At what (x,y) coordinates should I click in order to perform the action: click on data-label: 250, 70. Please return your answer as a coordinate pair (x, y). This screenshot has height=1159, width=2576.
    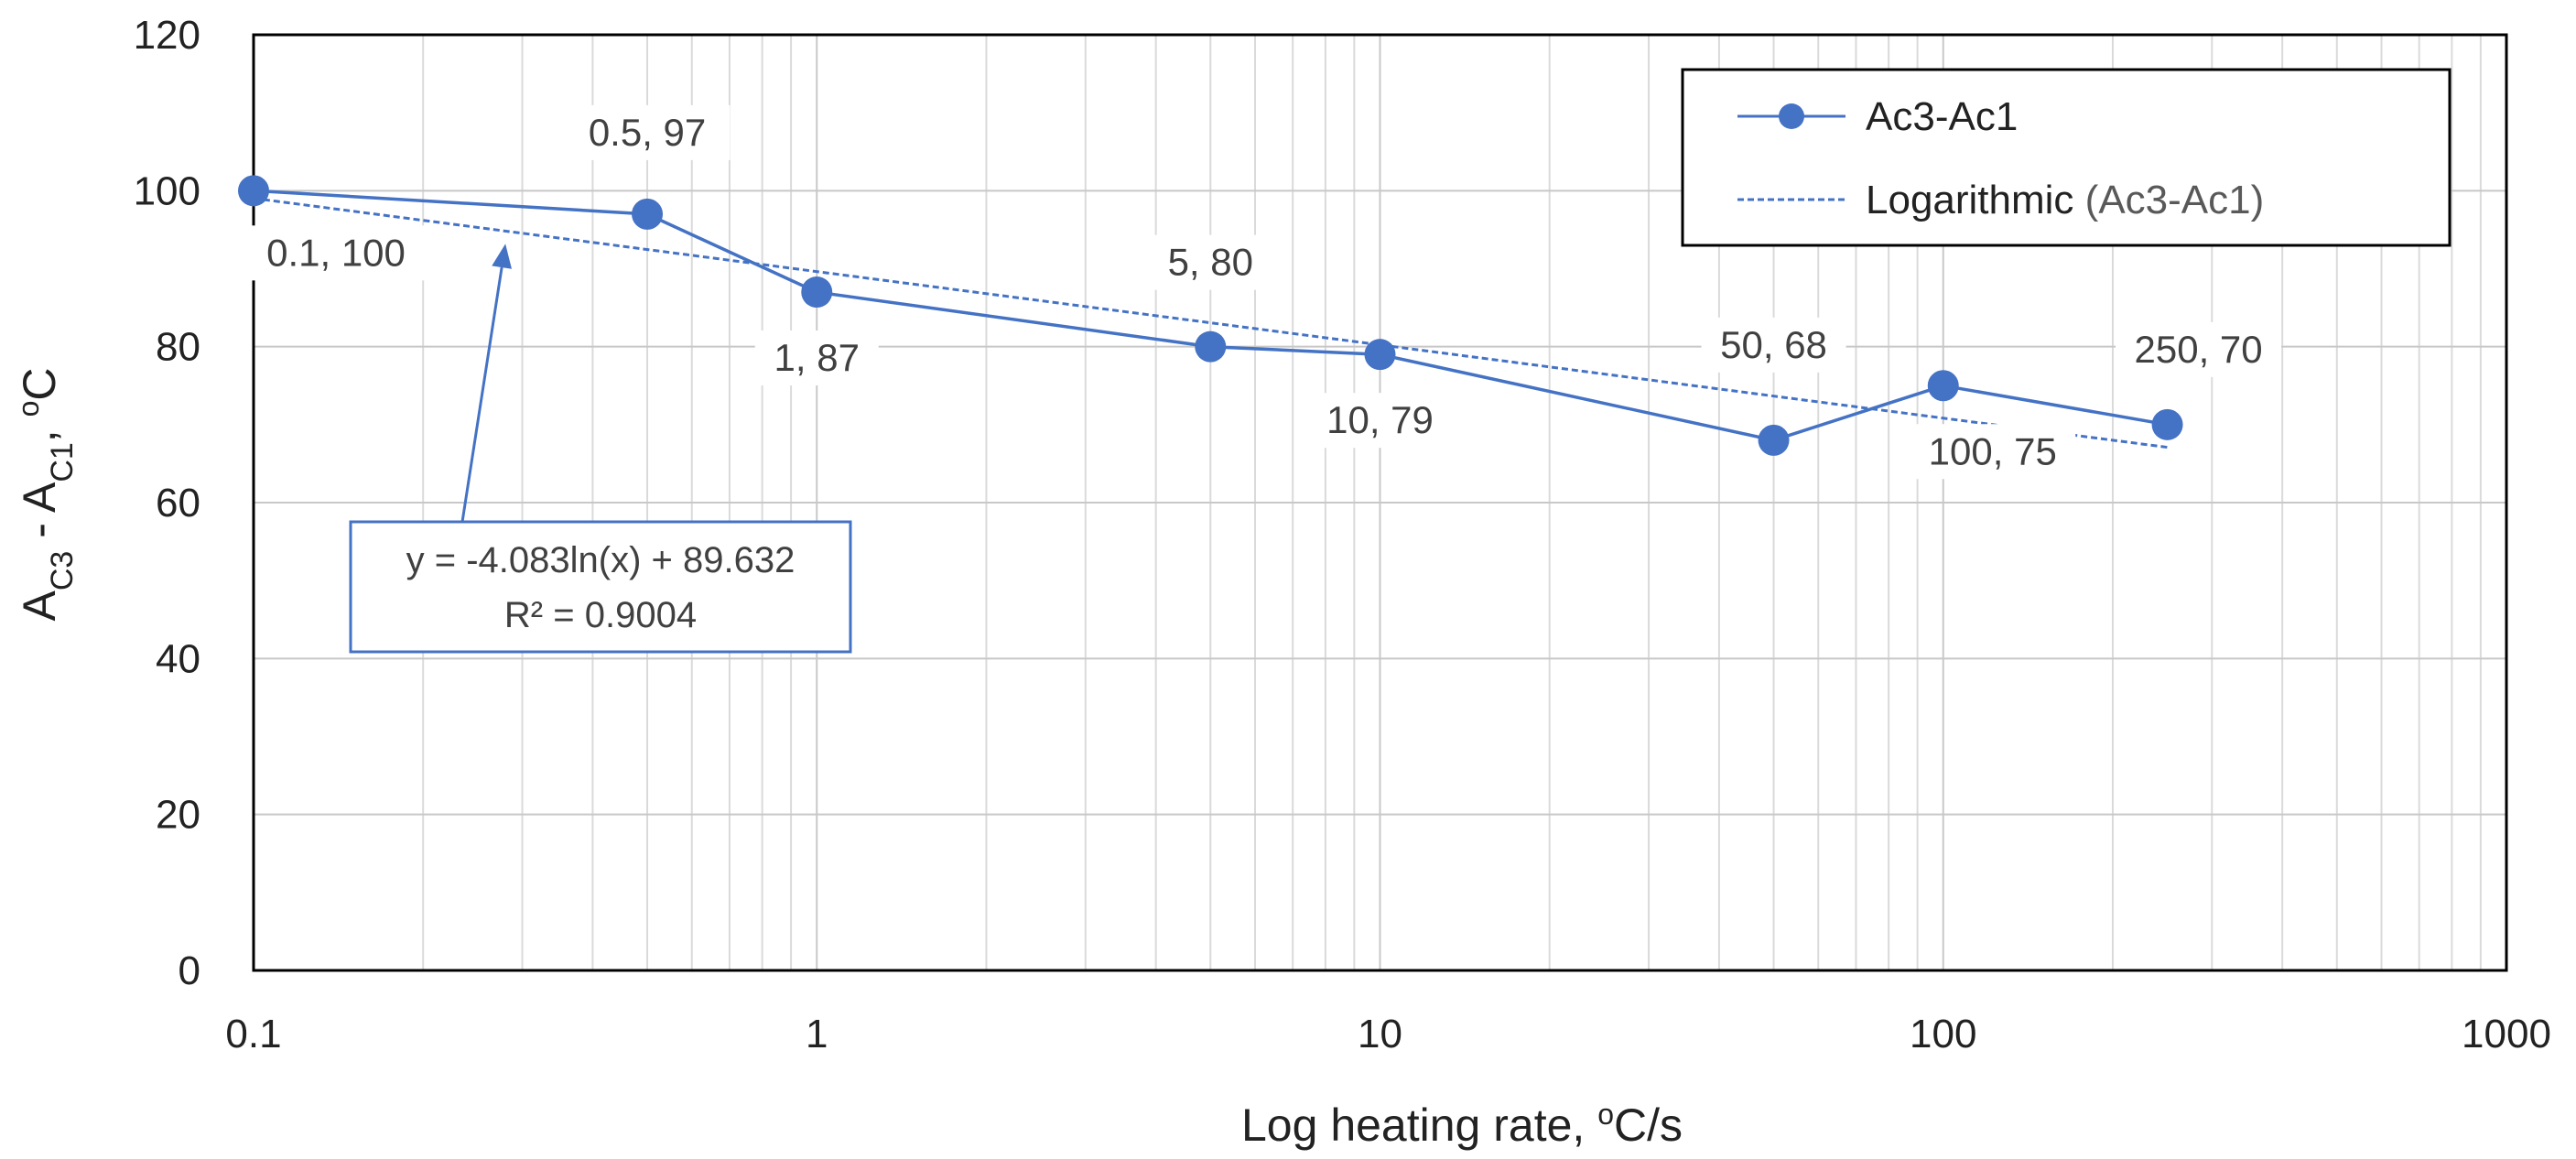
    Looking at the image, I should click on (2199, 349).